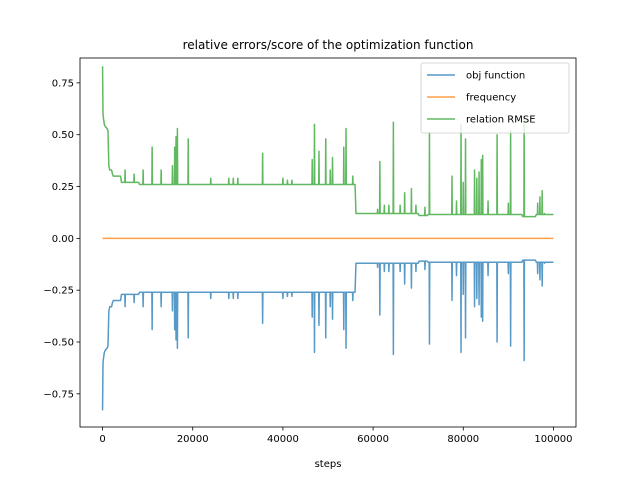  What do you see at coordinates (328, 464) in the screenshot?
I see `x-axis-label: steps` at bounding box center [328, 464].